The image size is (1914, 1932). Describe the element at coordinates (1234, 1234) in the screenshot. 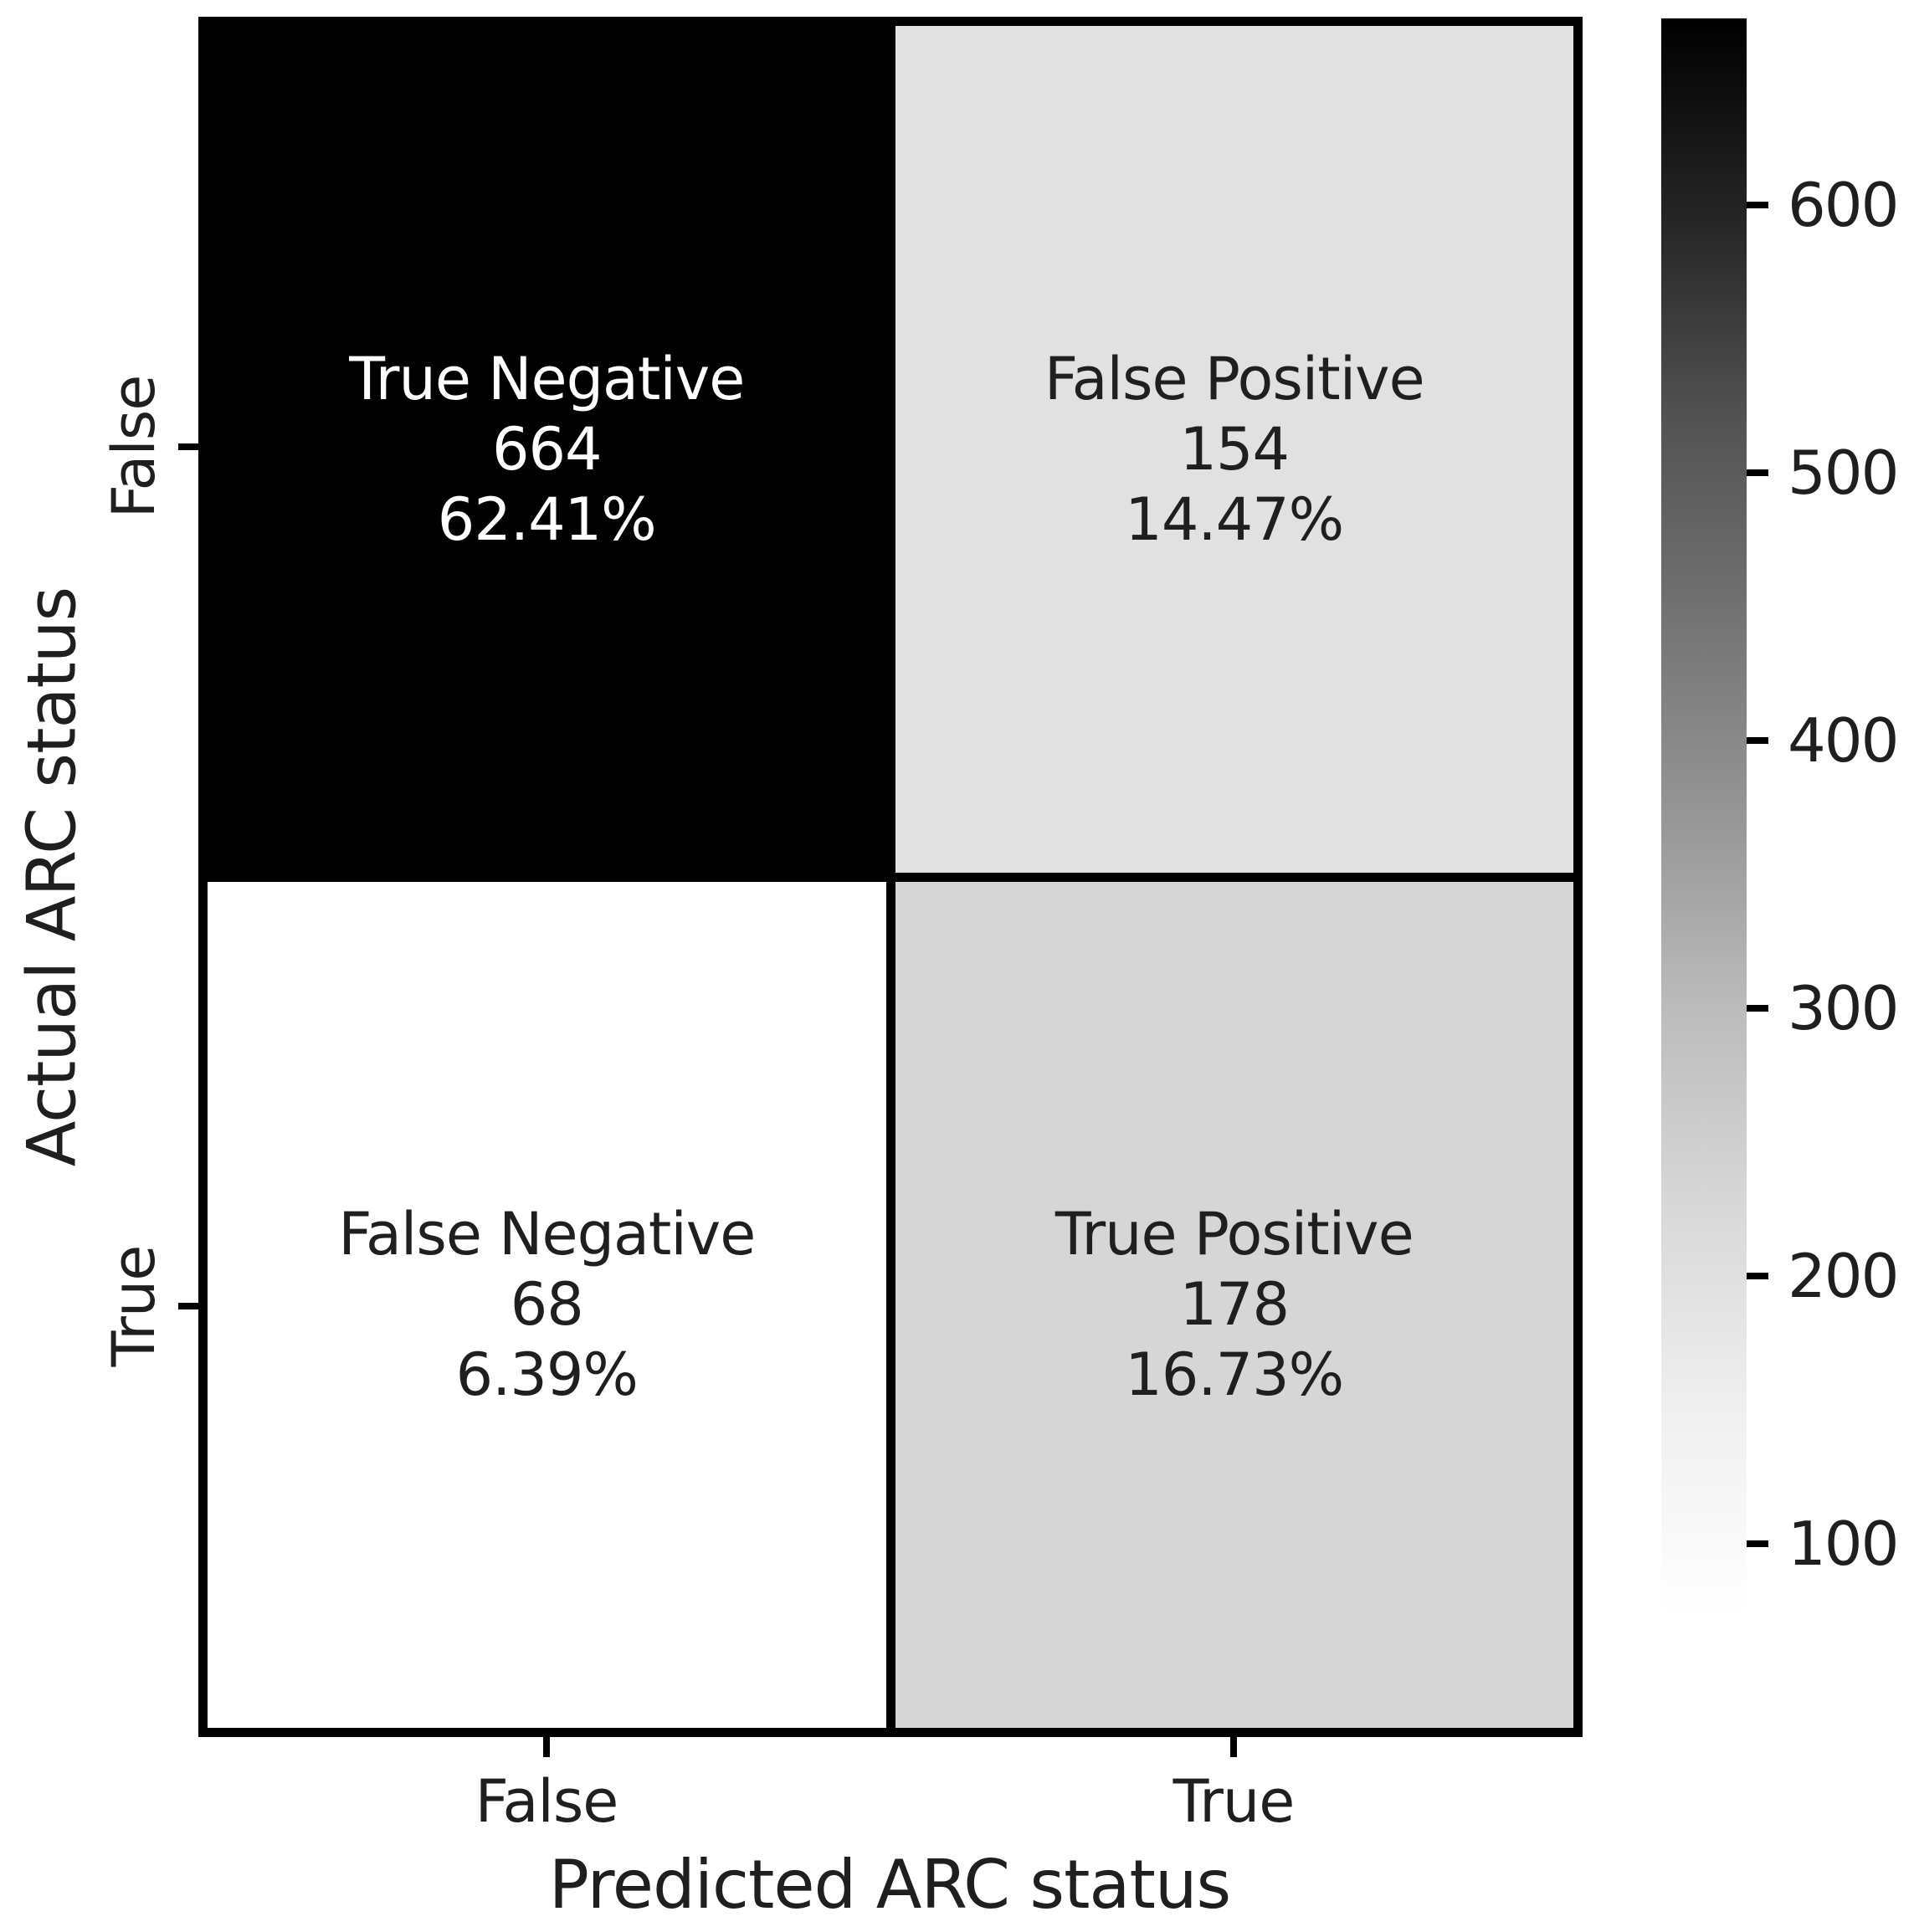

I see `cell-label: True Positive` at that location.